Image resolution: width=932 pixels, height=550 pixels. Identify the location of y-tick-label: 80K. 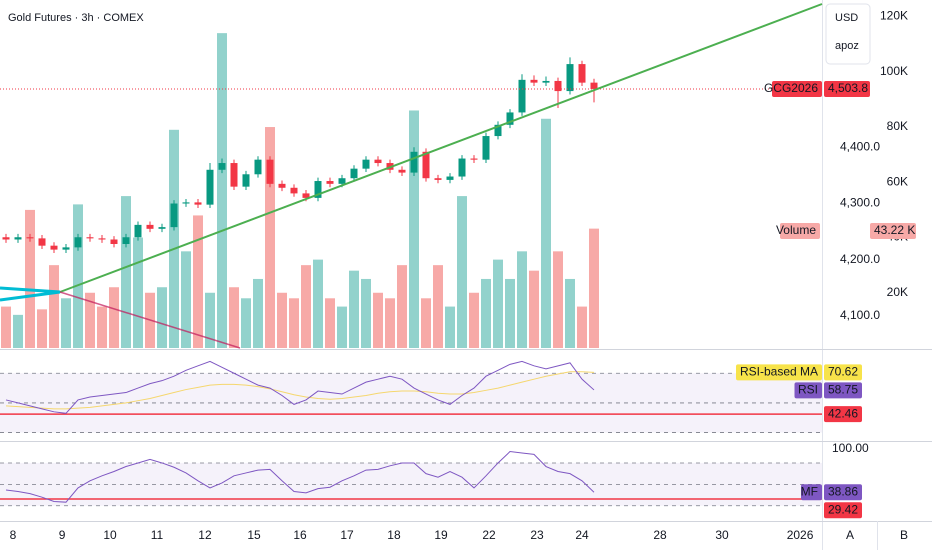
(897, 126).